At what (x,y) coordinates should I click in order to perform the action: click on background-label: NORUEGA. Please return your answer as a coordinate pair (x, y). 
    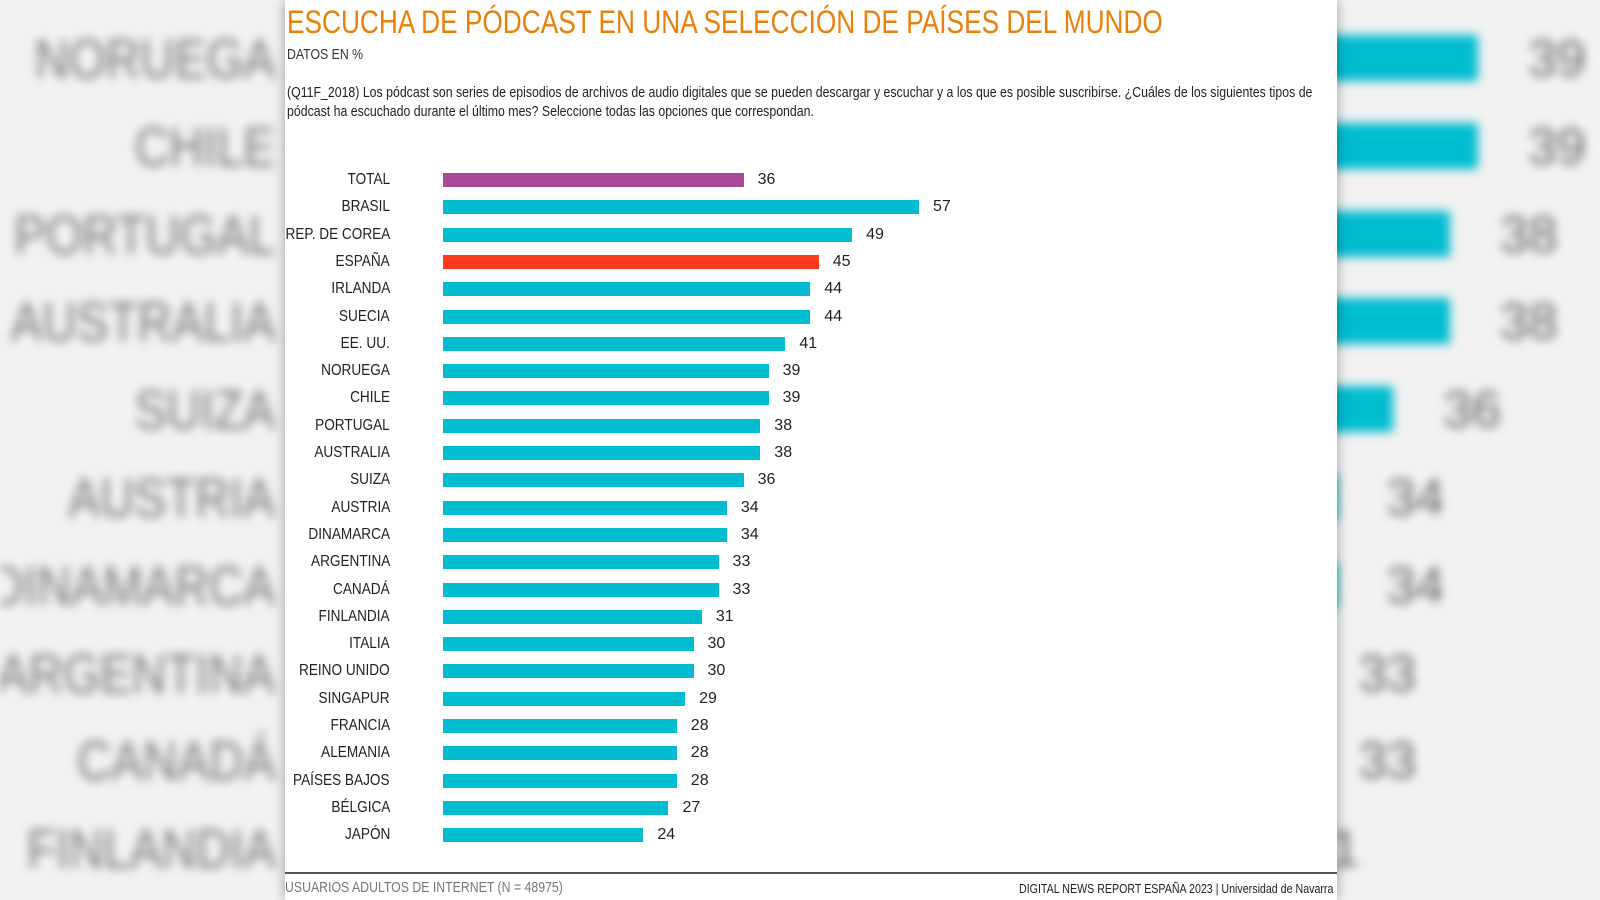
    Looking at the image, I should click on (154, 58).